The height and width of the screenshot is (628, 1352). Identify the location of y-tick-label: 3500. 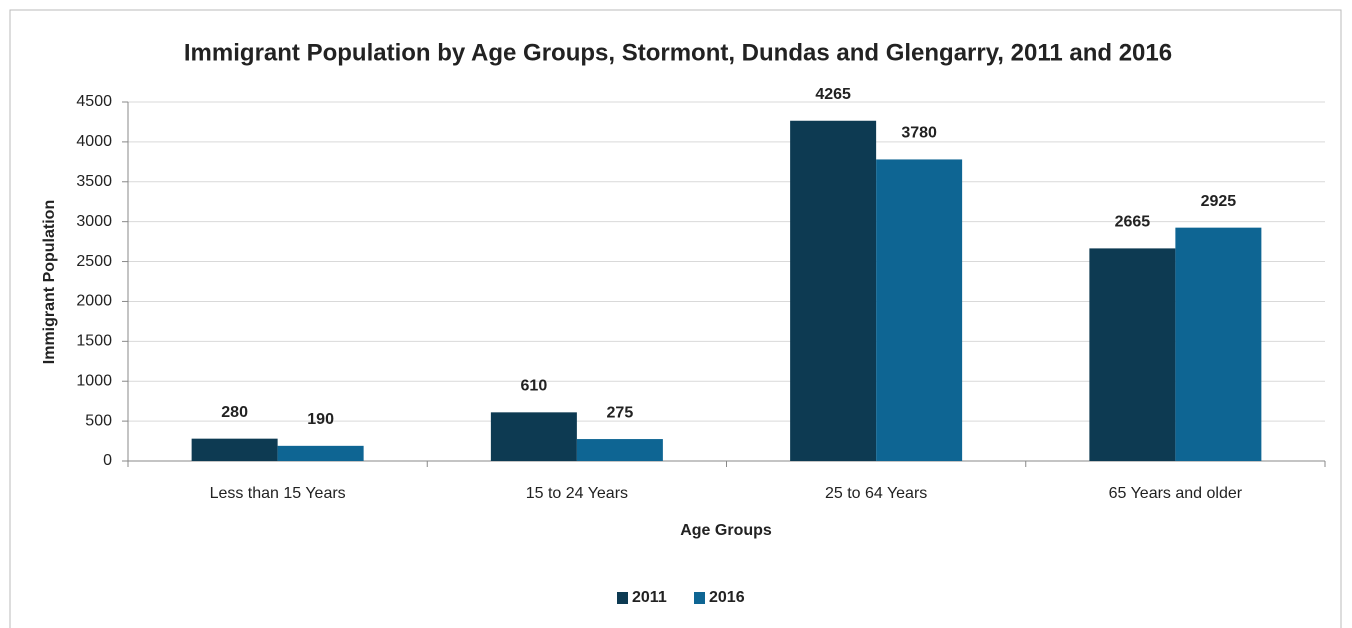
(94, 181).